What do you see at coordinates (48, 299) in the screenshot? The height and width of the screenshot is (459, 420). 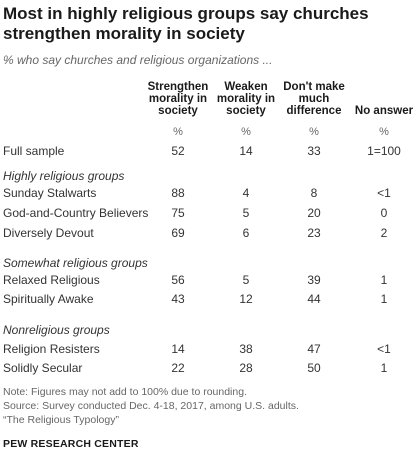 I see `row-label: Spiritually Awake` at bounding box center [48, 299].